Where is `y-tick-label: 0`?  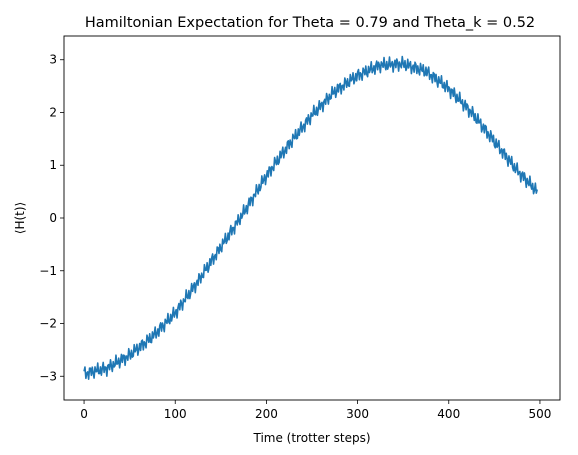
y-tick-label: 0 is located at coordinates (53, 218).